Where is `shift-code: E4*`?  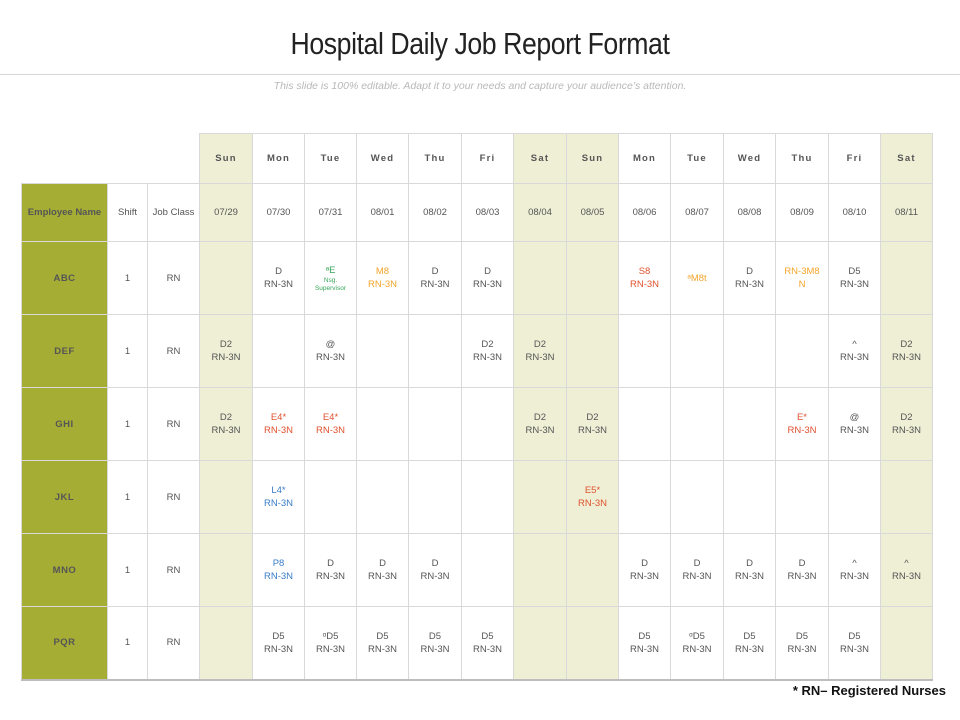 shift-code: E4* is located at coordinates (278, 417).